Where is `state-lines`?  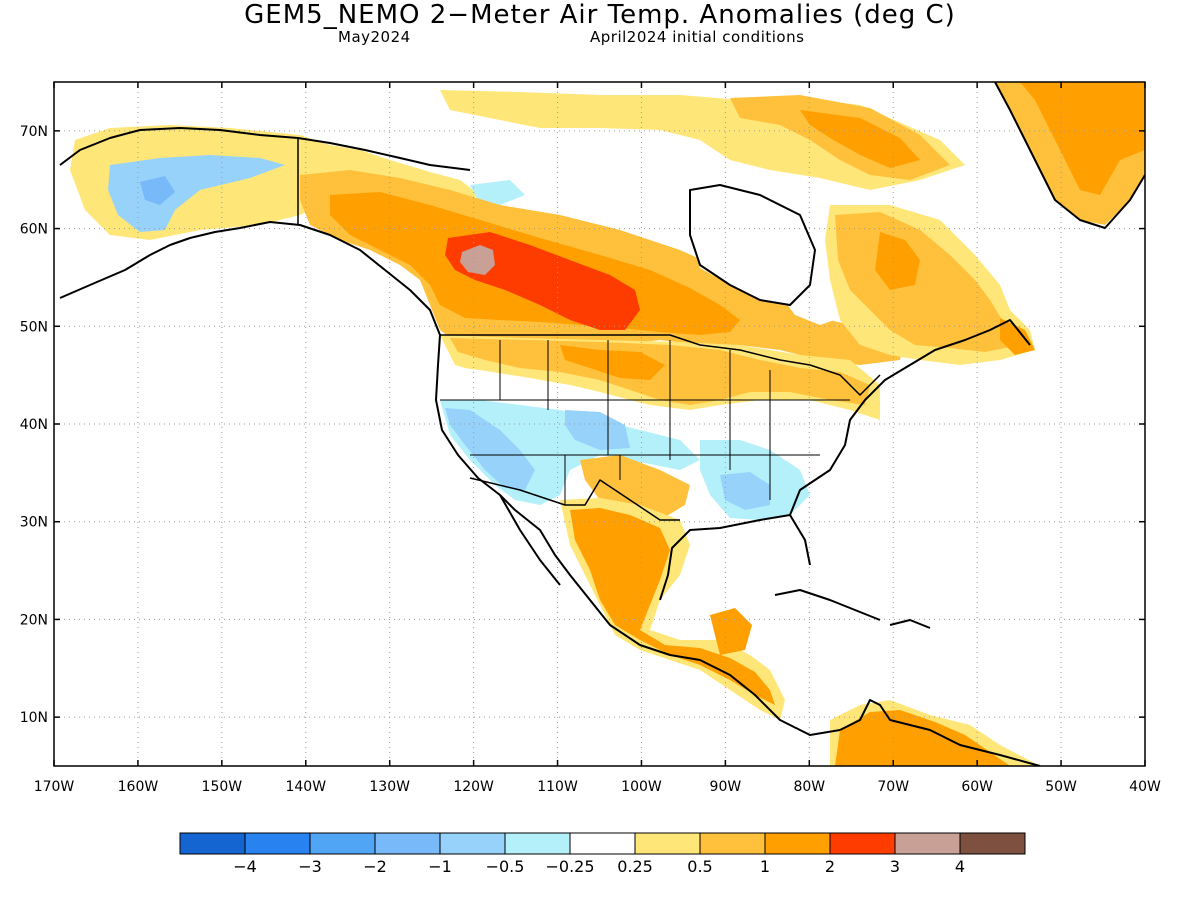
state-lines is located at coordinates (645, 422).